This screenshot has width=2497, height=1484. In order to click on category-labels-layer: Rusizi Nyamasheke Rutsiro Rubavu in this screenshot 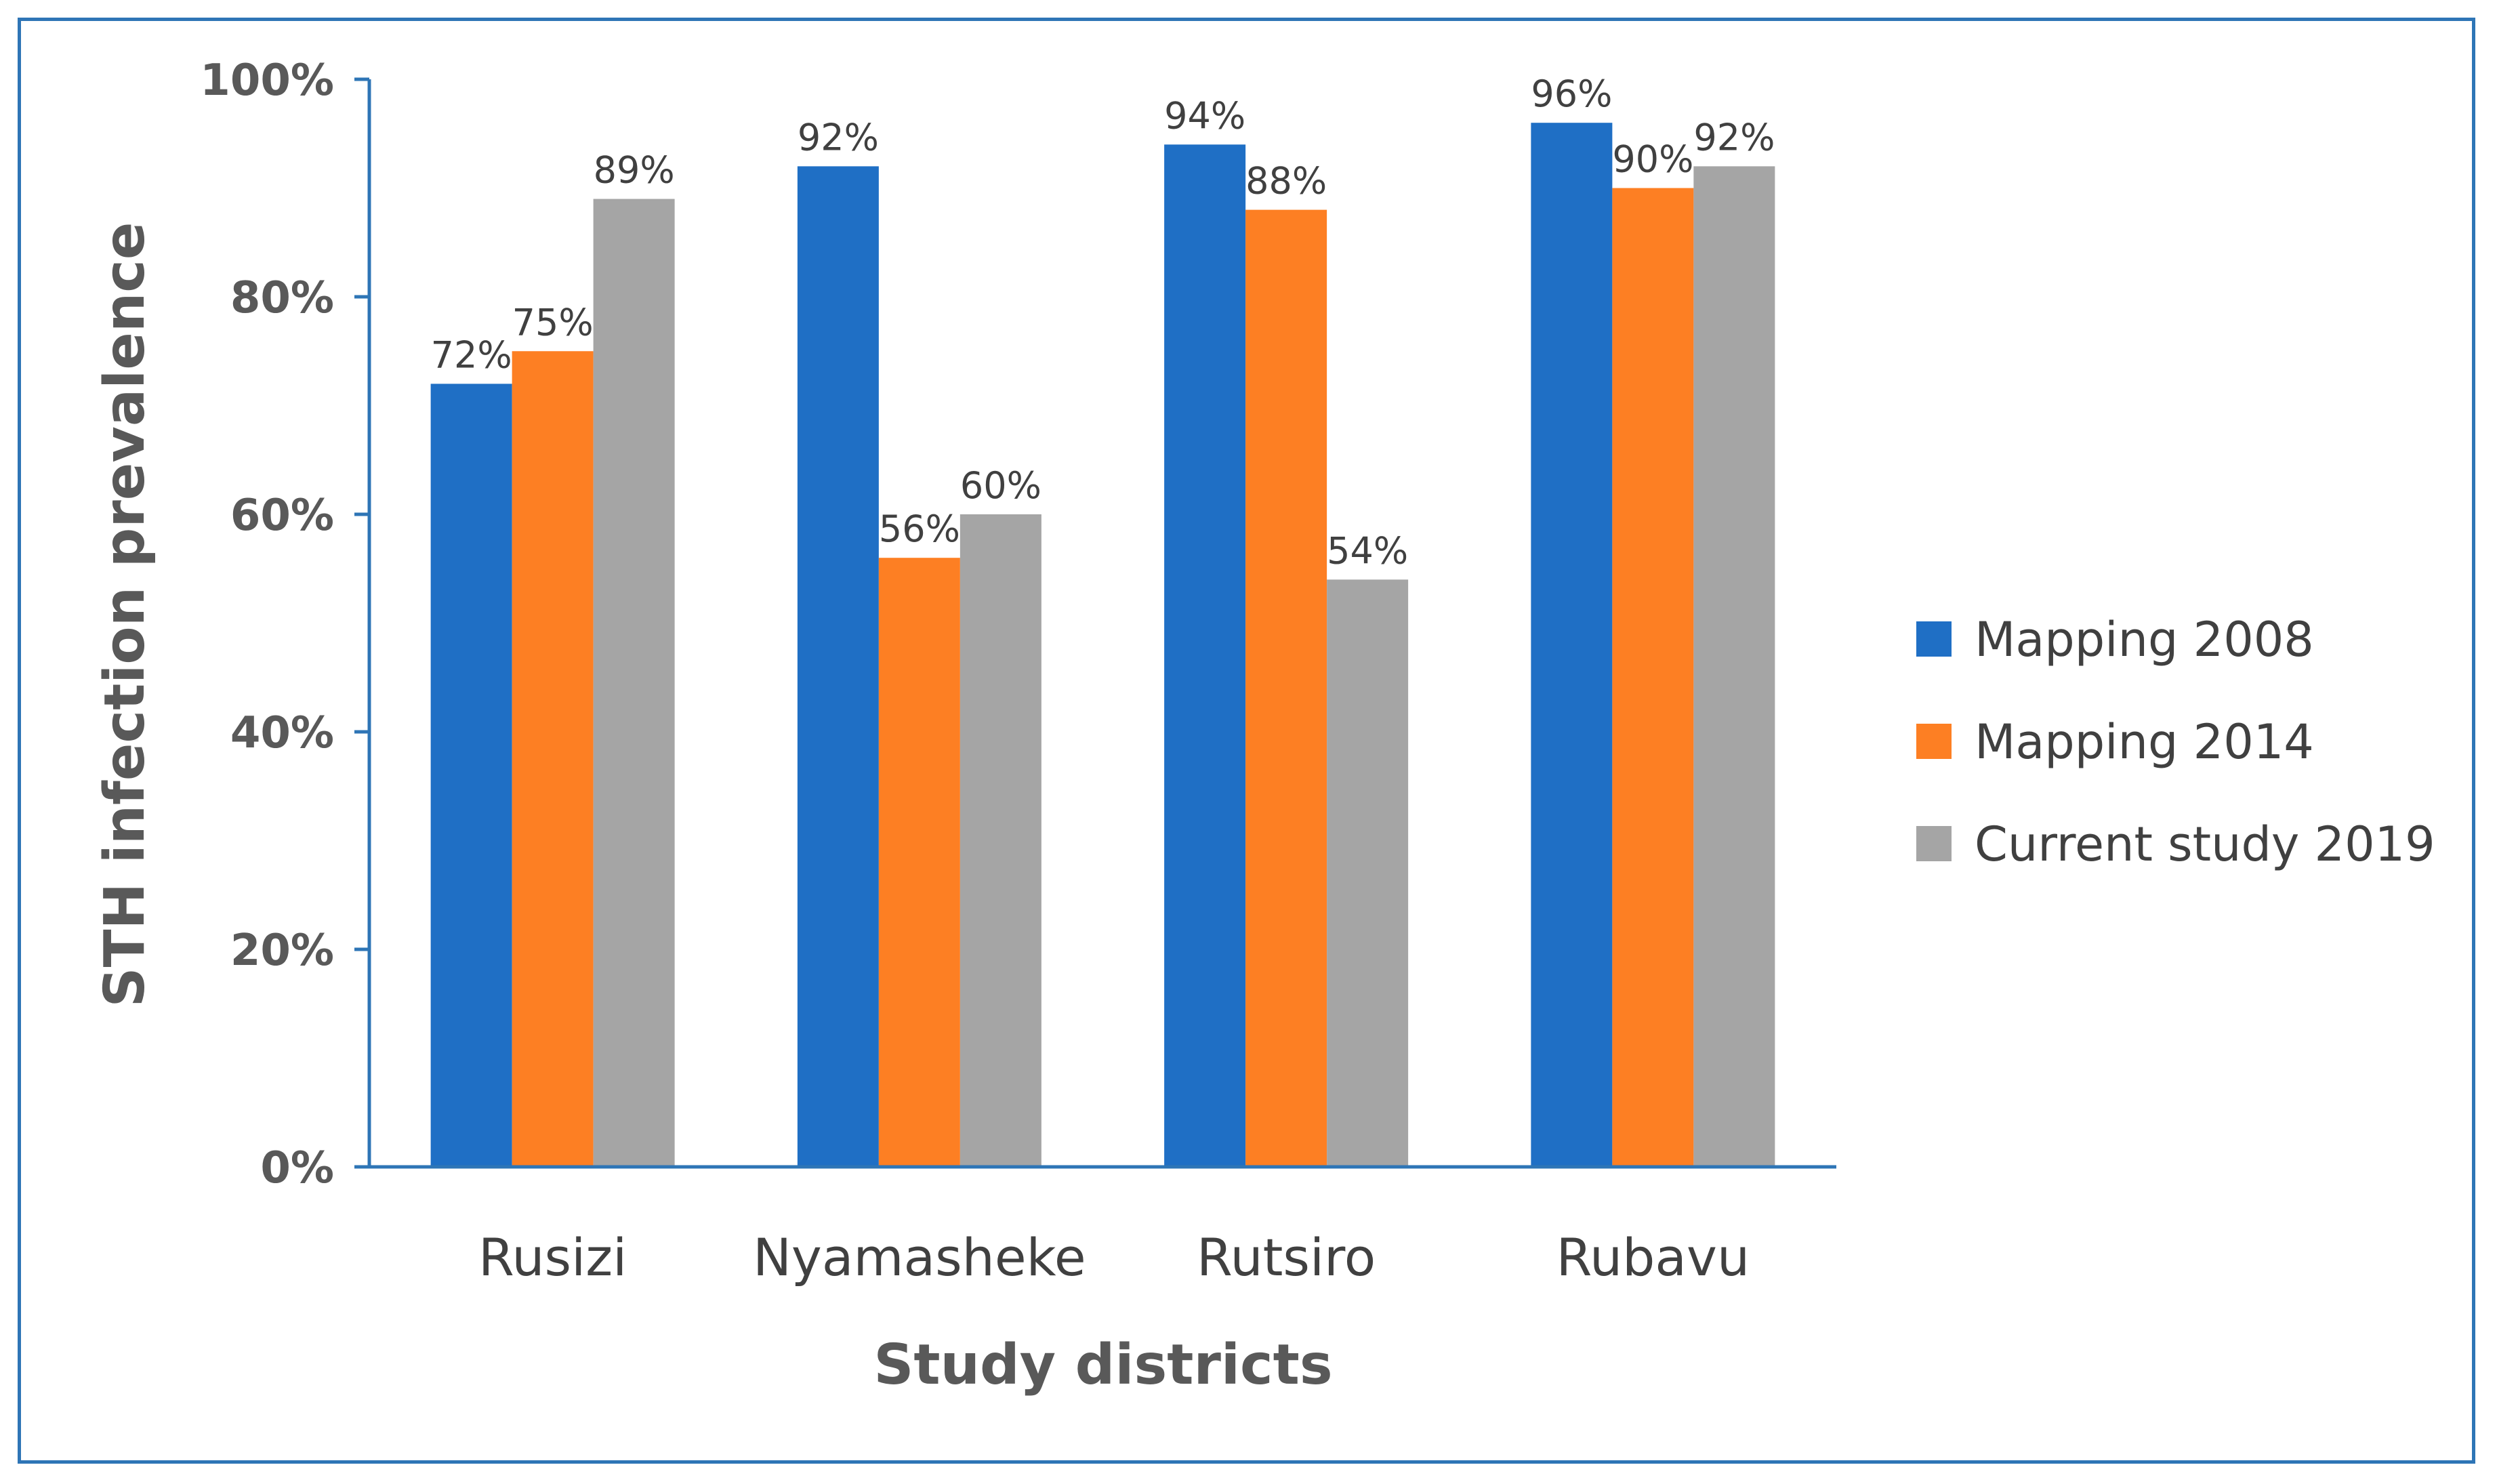, I will do `click(1114, 1257)`.